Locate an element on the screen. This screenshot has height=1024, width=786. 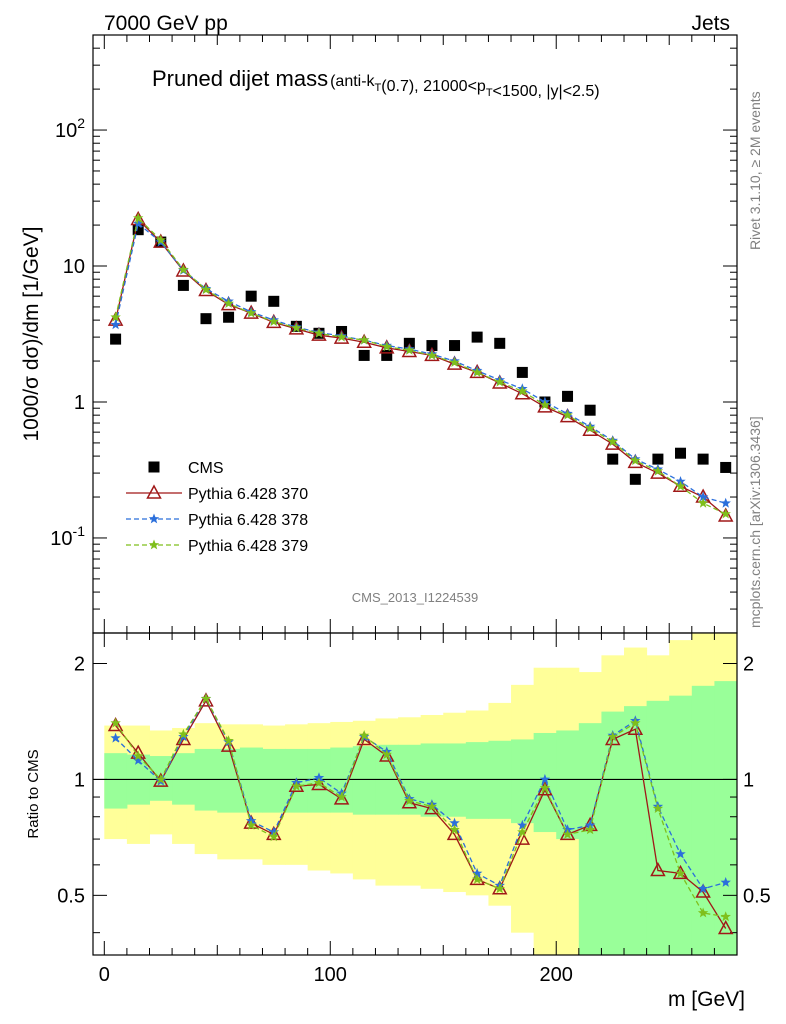
legend-entry: Pythia 6.428 379 is located at coordinates (217, 546).